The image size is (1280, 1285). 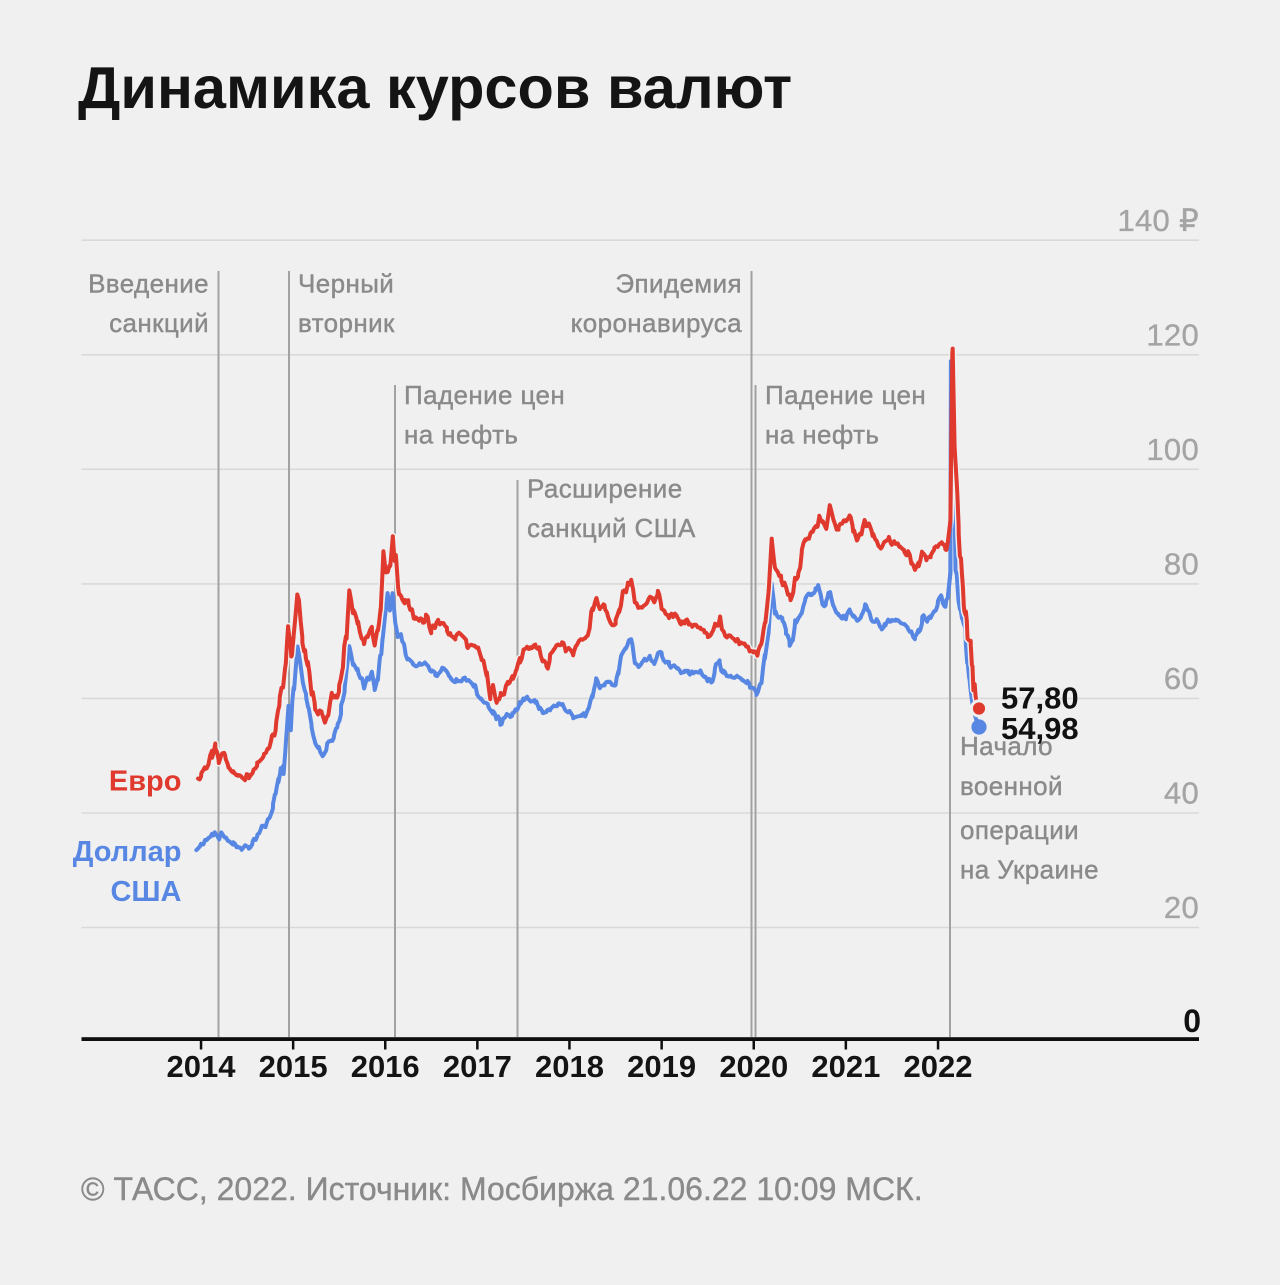 I want to click on svg-text: военной, so click(x=1011, y=786).